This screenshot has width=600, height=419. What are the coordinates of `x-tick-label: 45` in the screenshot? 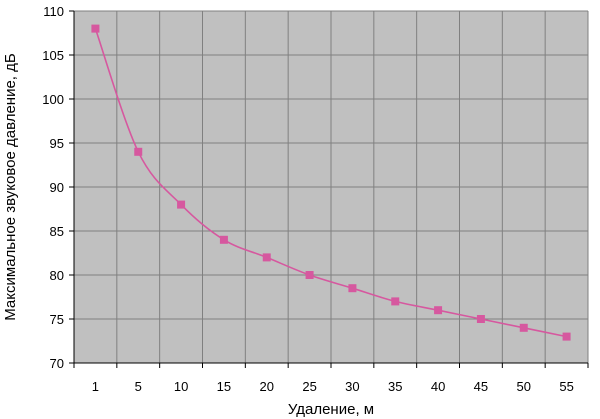 It's located at (481, 386).